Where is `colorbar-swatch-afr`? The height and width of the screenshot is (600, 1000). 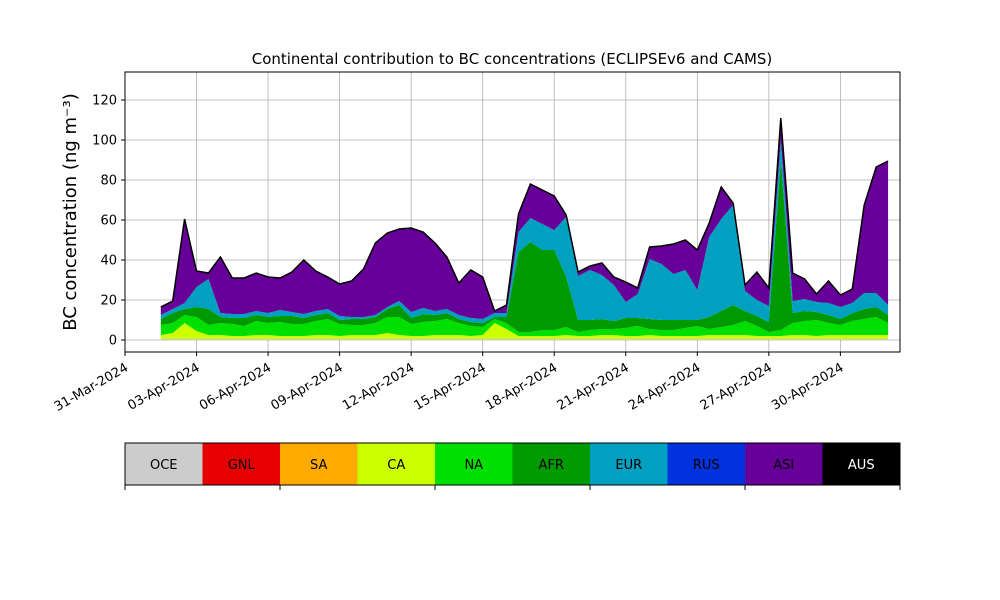 colorbar-swatch-afr is located at coordinates (551, 464).